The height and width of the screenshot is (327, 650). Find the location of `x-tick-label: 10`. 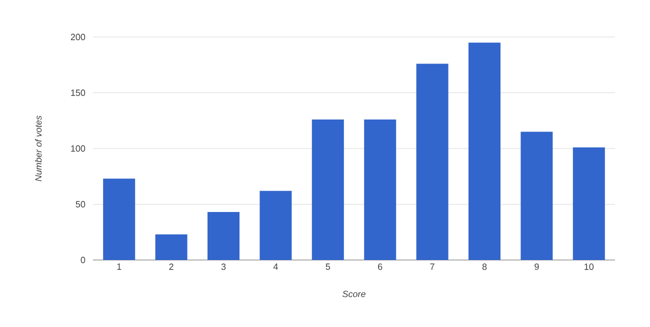

x-tick-label: 10 is located at coordinates (589, 267).